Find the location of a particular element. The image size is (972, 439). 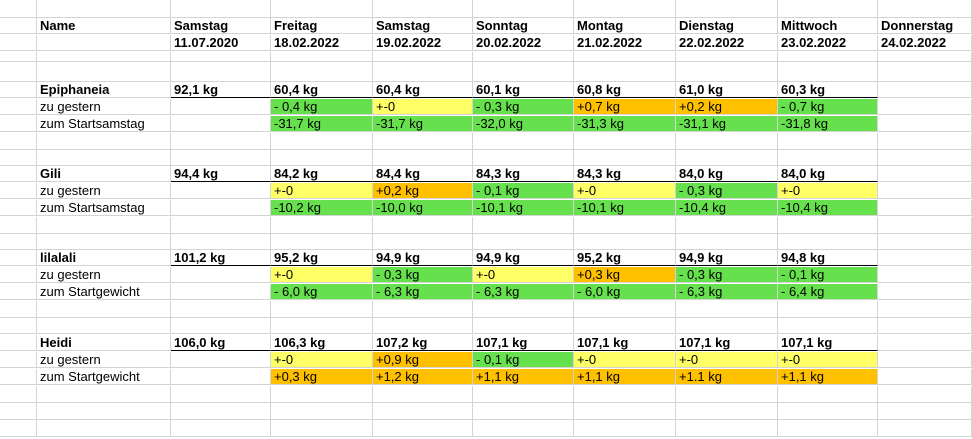

total-change-cell: -10,2 kg is located at coordinates (322, 208).